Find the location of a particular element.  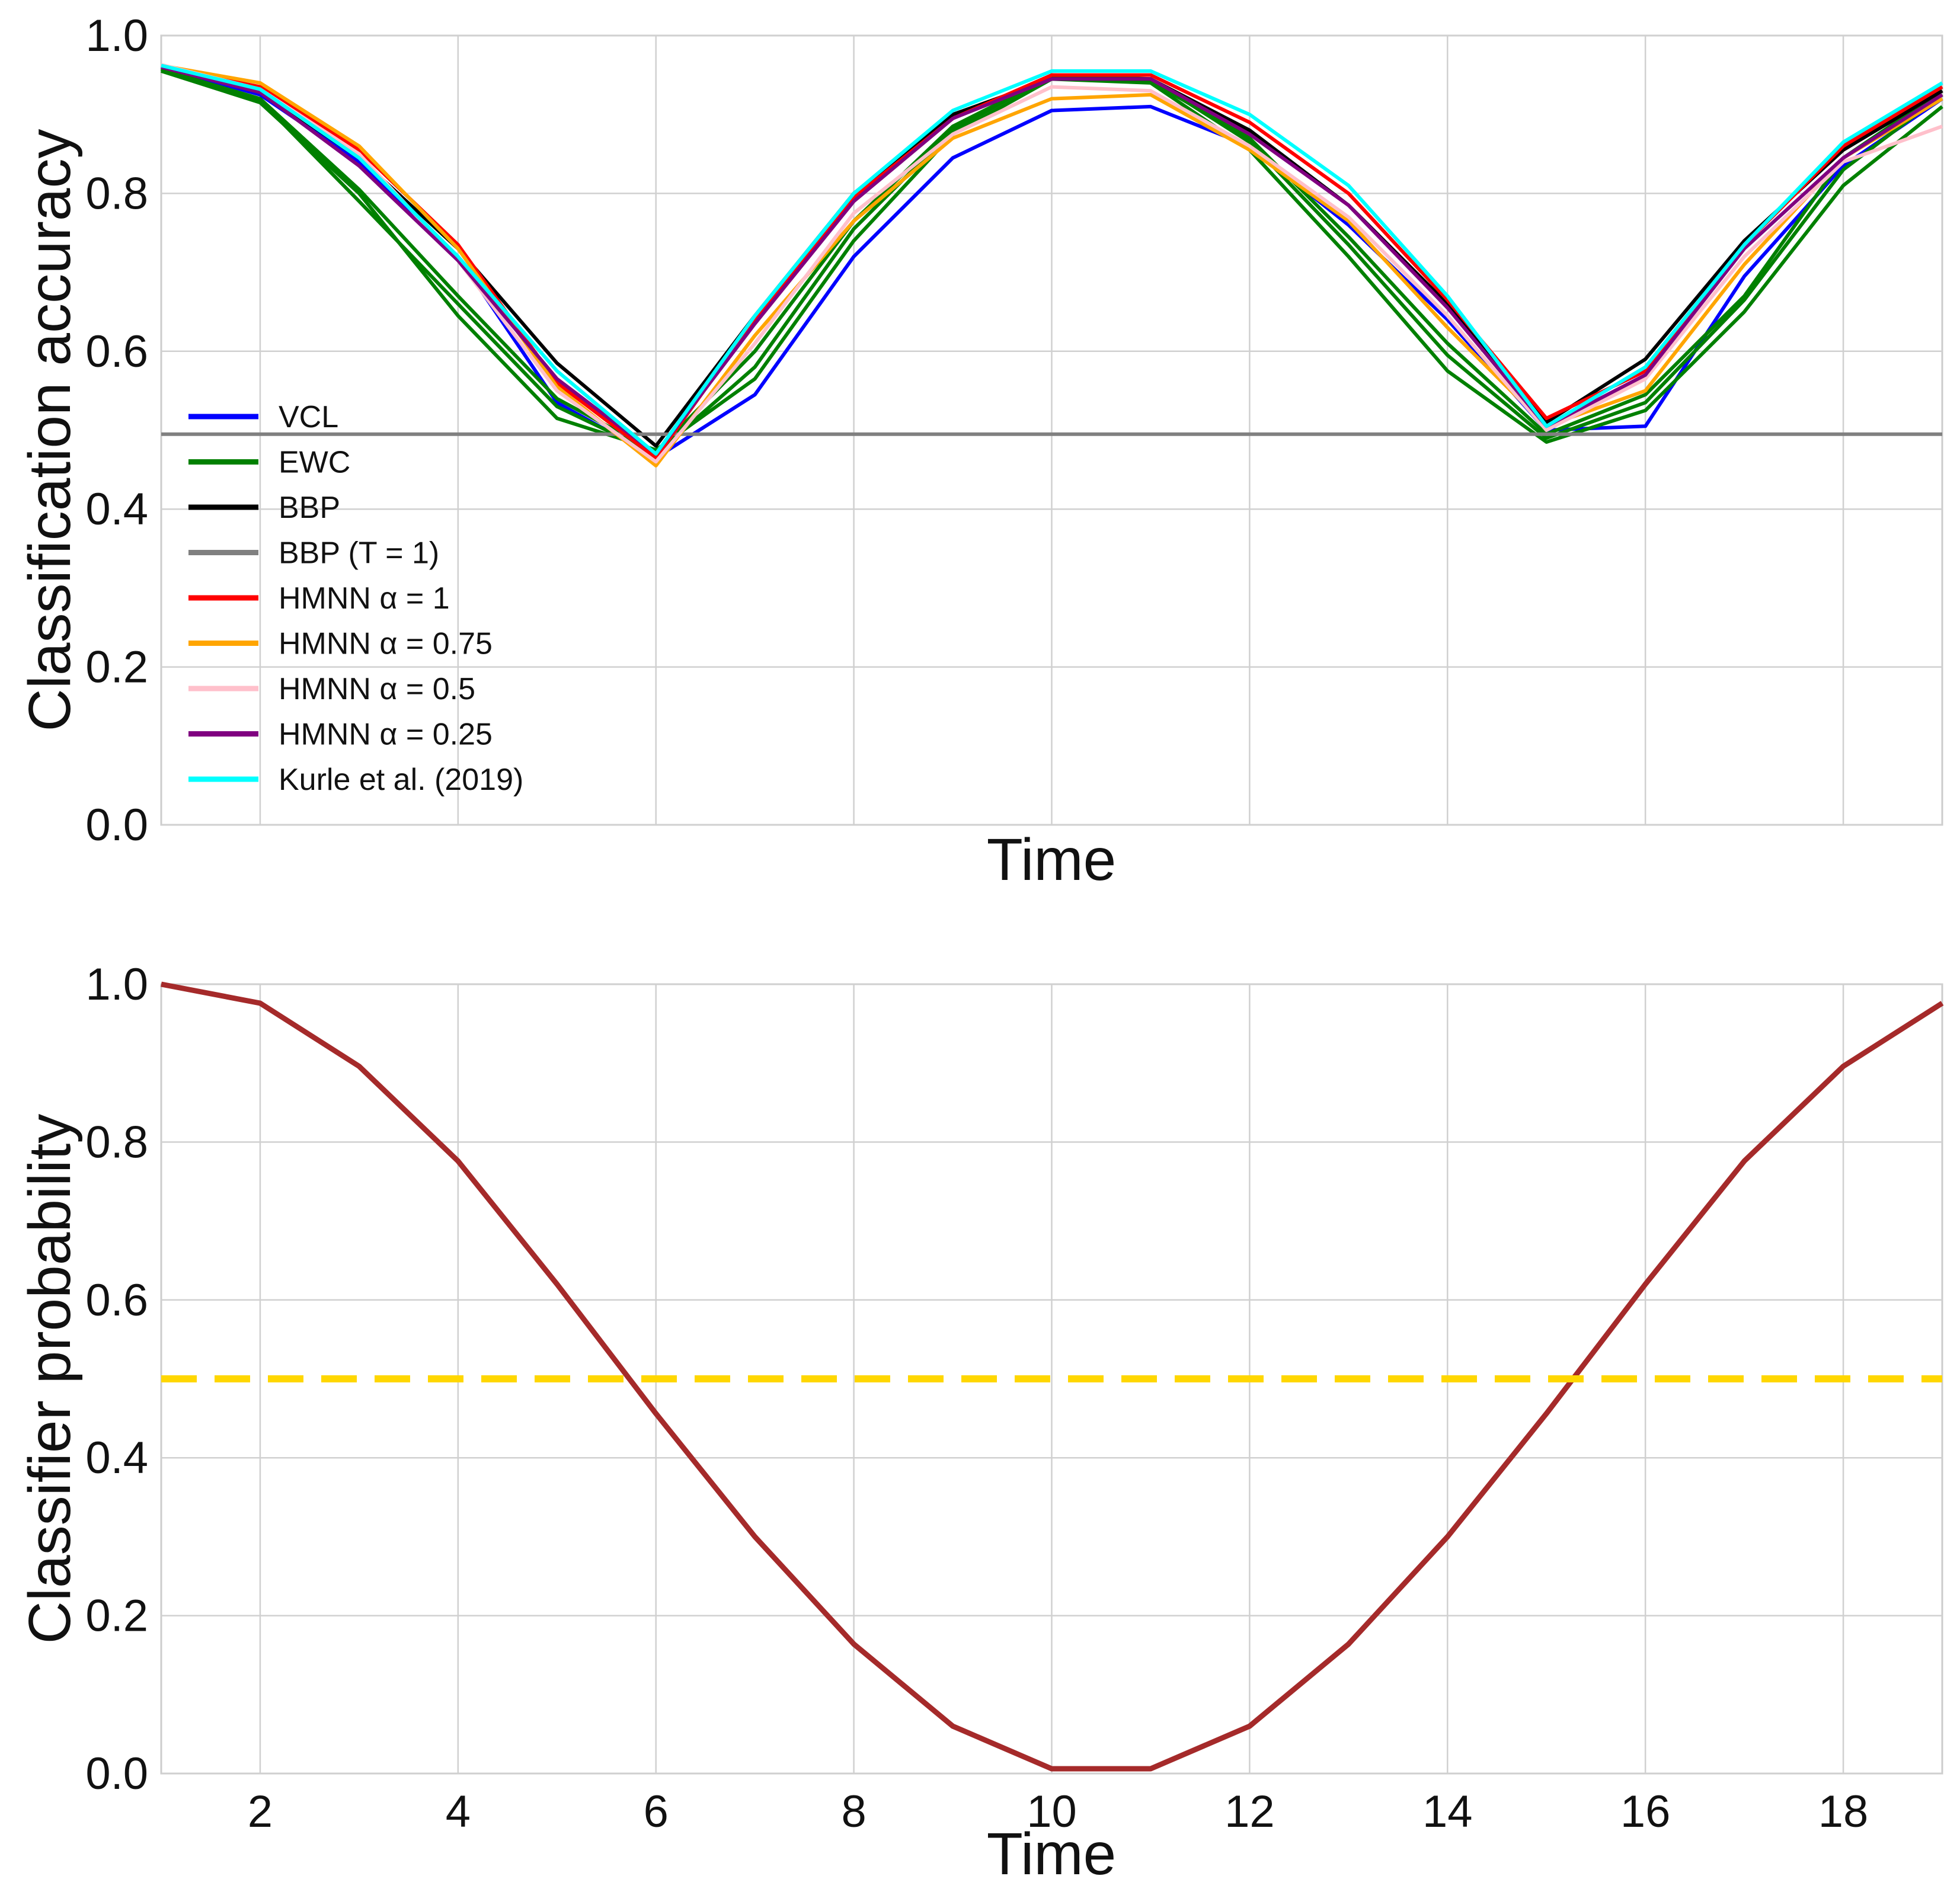

x-tick-label: 12 is located at coordinates (1249, 1812).